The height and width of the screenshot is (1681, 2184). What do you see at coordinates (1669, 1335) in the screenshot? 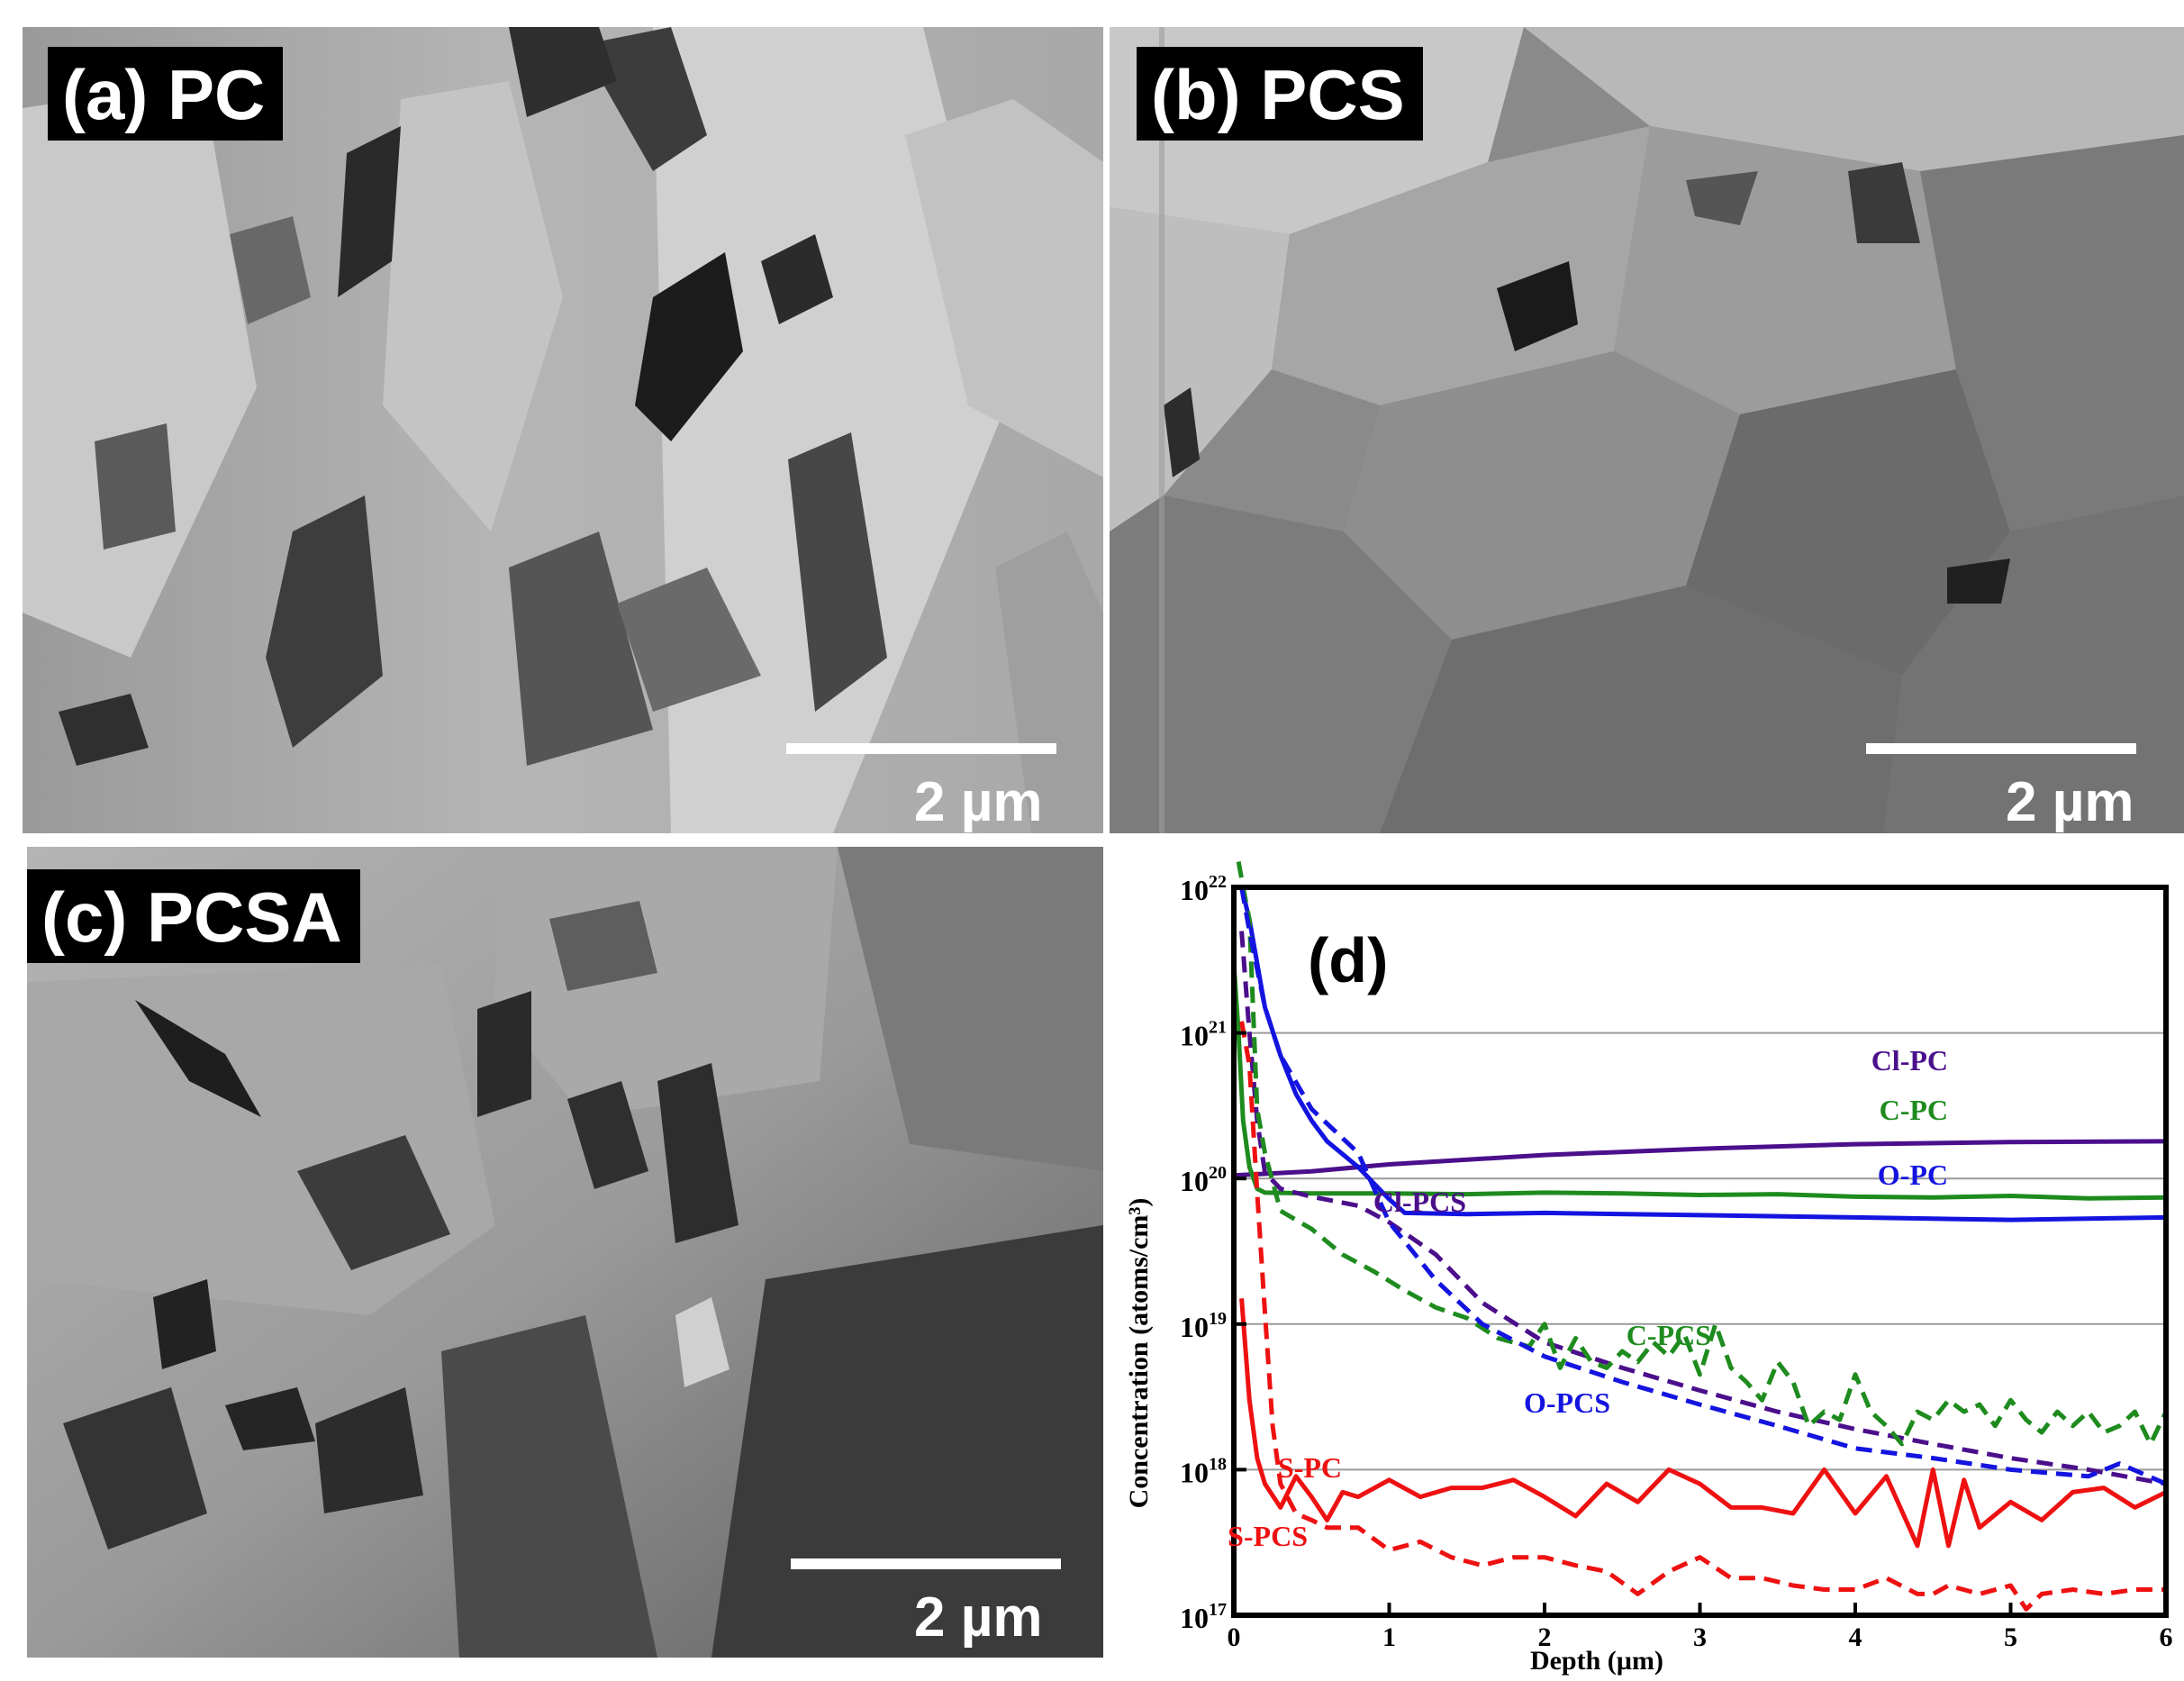
I see `series-annotation-c-pcs: C-PCS` at bounding box center [1669, 1335].